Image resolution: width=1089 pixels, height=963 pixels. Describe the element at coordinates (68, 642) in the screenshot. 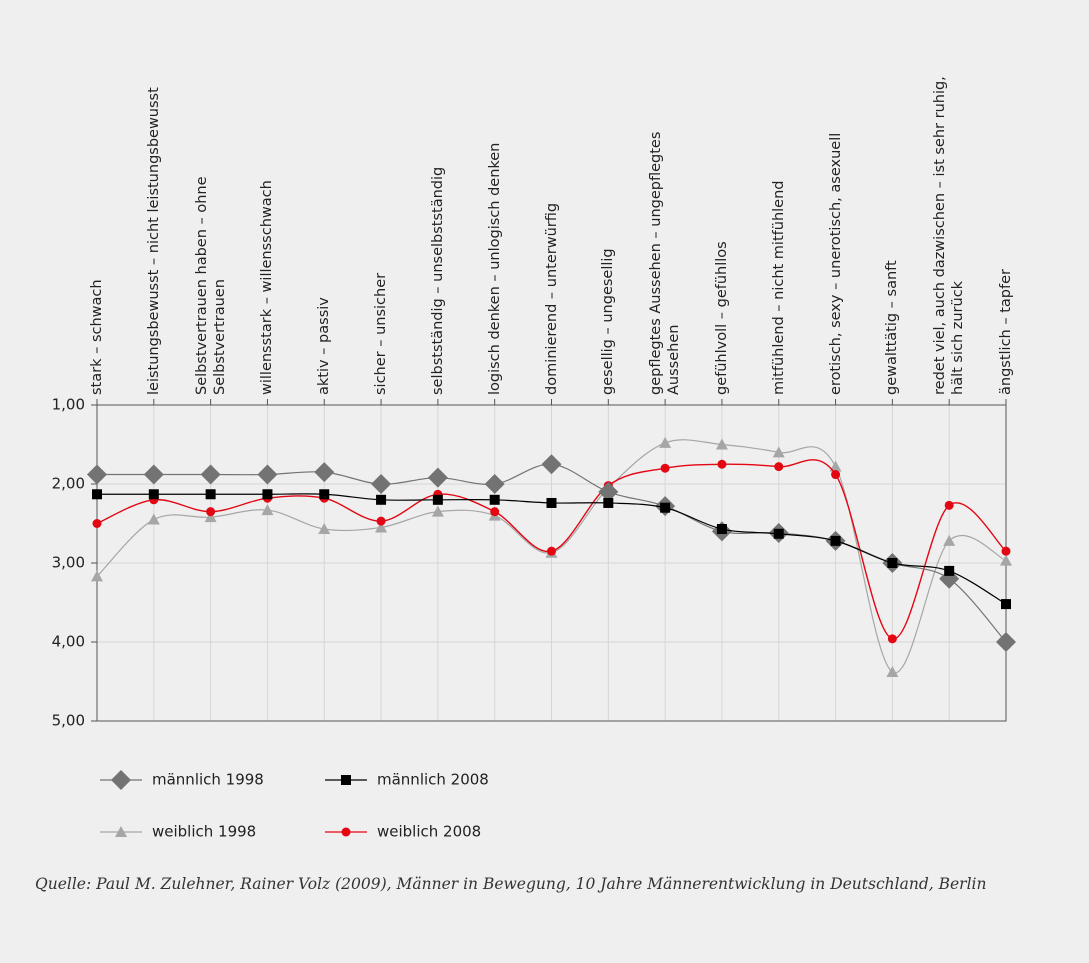

I see `y-tick-label: 4,00` at that location.